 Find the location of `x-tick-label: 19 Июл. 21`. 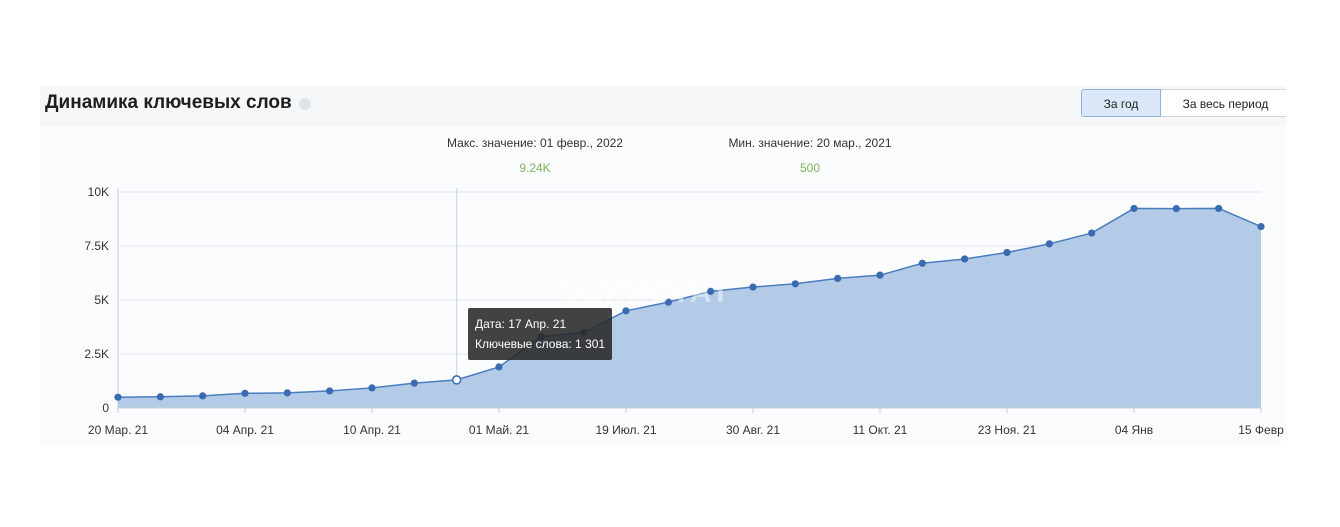

x-tick-label: 19 Июл. 21 is located at coordinates (625, 430).